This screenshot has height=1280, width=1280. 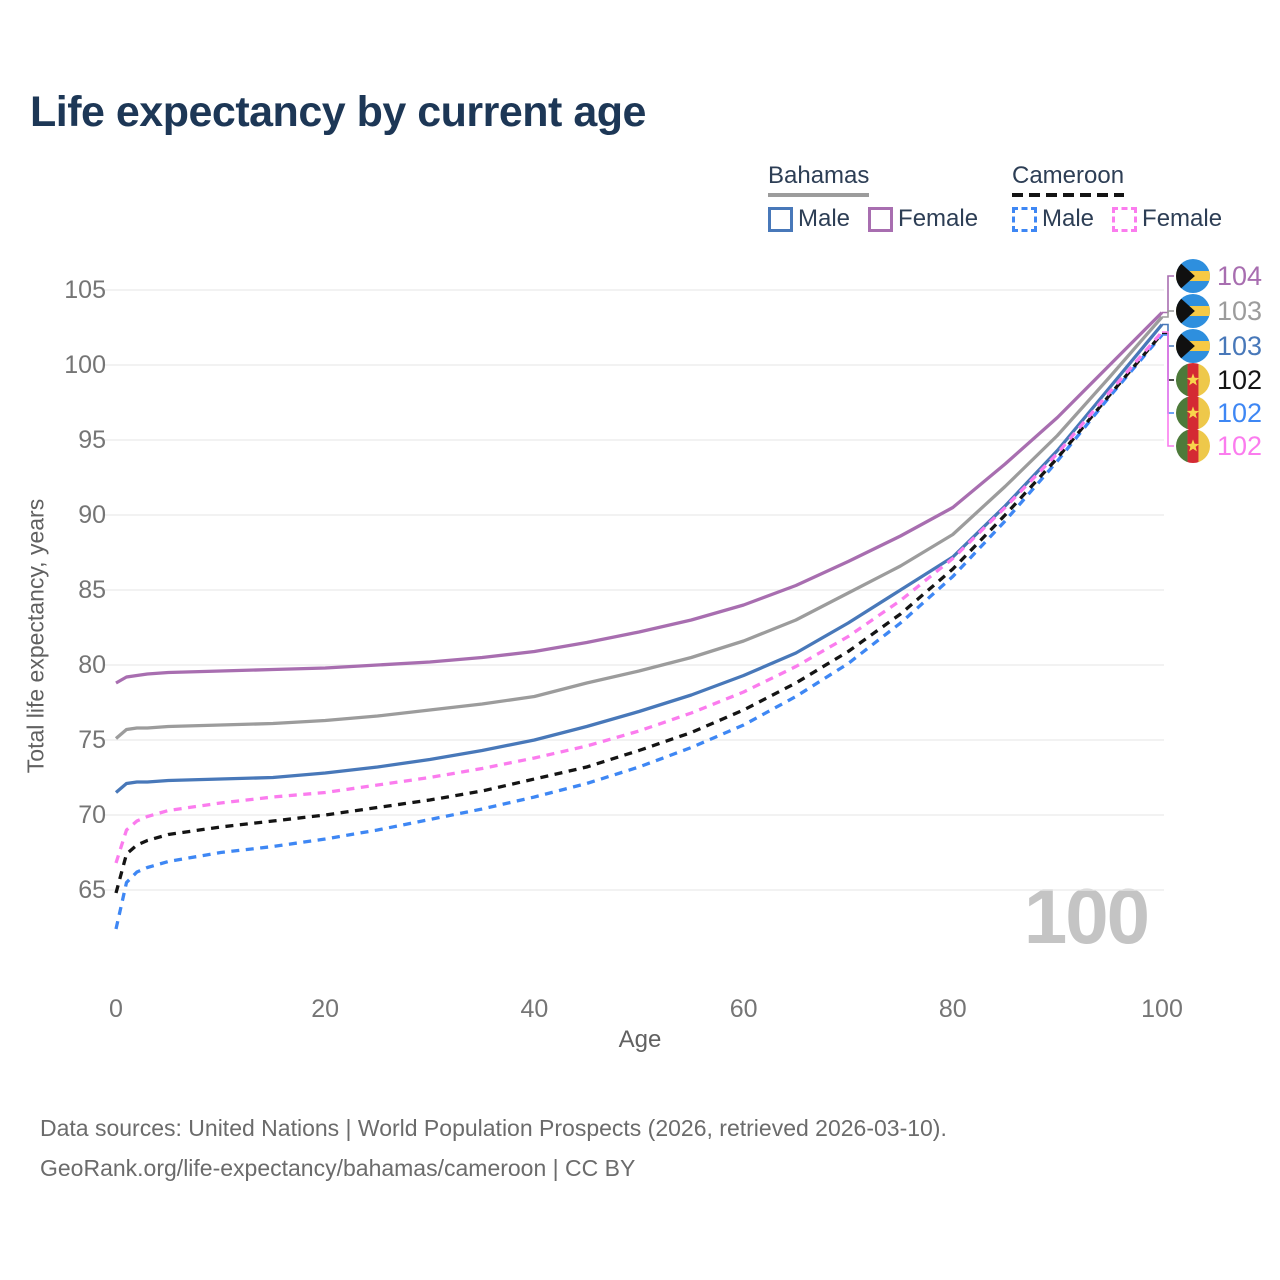 I want to click on x-tick-label: 80, so click(x=953, y=1009).